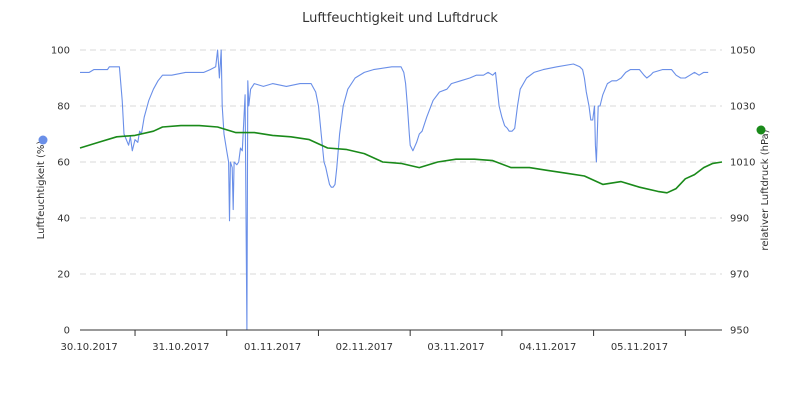 This screenshot has height=400, width=800. What do you see at coordinates (364, 347) in the screenshot?
I see `x-tick-label: 02.11.2017` at bounding box center [364, 347].